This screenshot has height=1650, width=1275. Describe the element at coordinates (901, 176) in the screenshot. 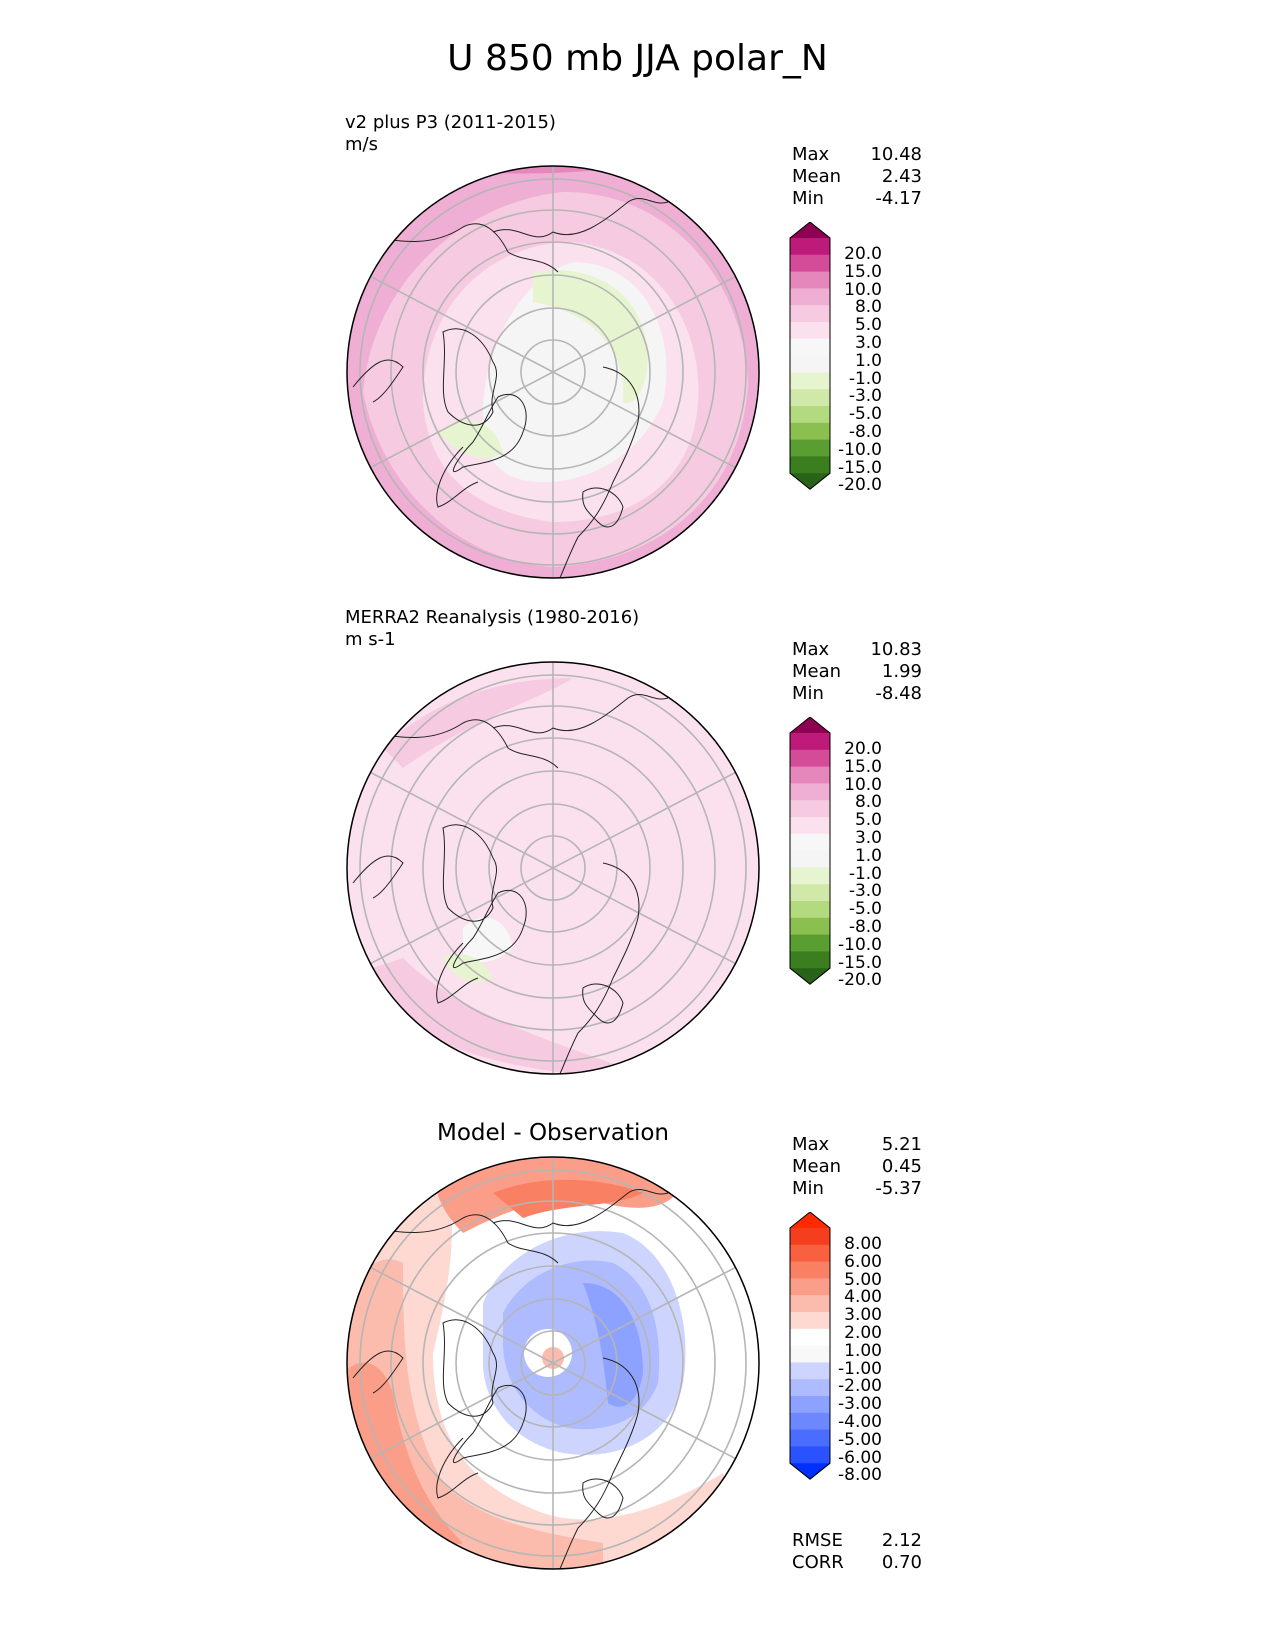

I see `panel1-mean-value: 2.43` at that location.